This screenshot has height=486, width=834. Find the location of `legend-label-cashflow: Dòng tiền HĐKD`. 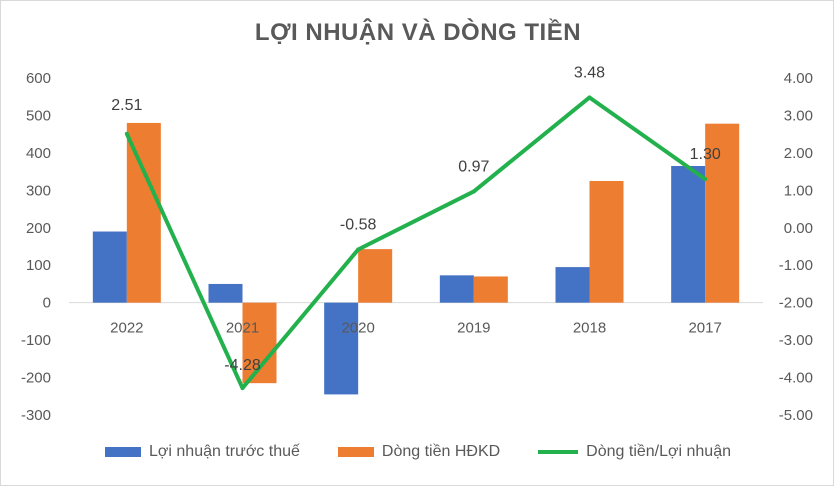

legend-label-cashflow: Dòng tiền HĐKD is located at coordinates (441, 451).